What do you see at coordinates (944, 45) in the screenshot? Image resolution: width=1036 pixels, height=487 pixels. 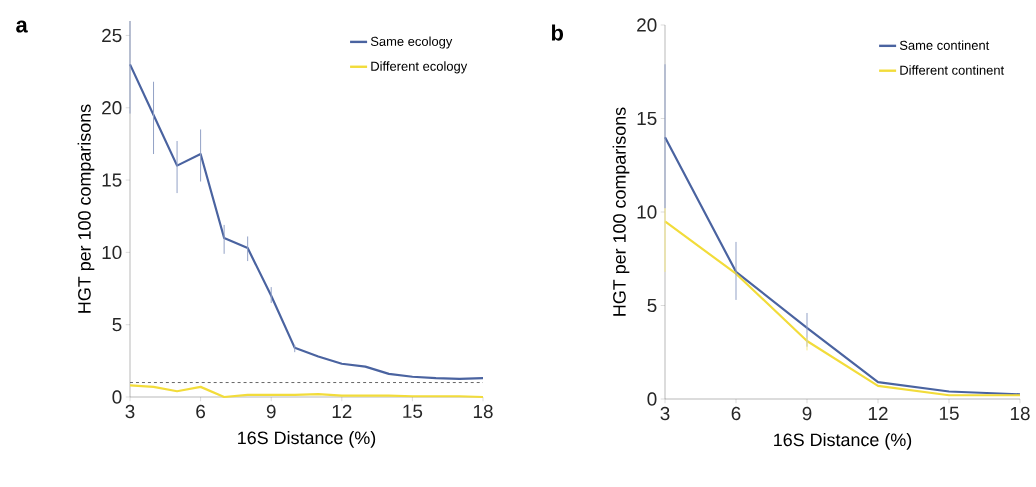 I see `legend-label: Same continent` at bounding box center [944, 45].